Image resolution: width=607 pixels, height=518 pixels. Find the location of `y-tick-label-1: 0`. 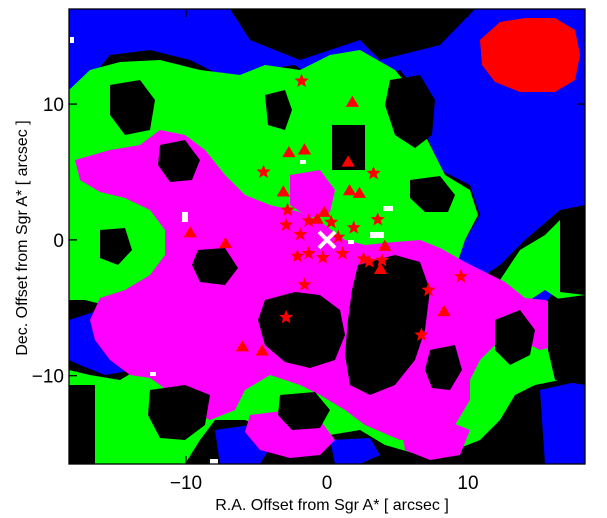

y-tick-label-1: 0 is located at coordinates (58, 241).